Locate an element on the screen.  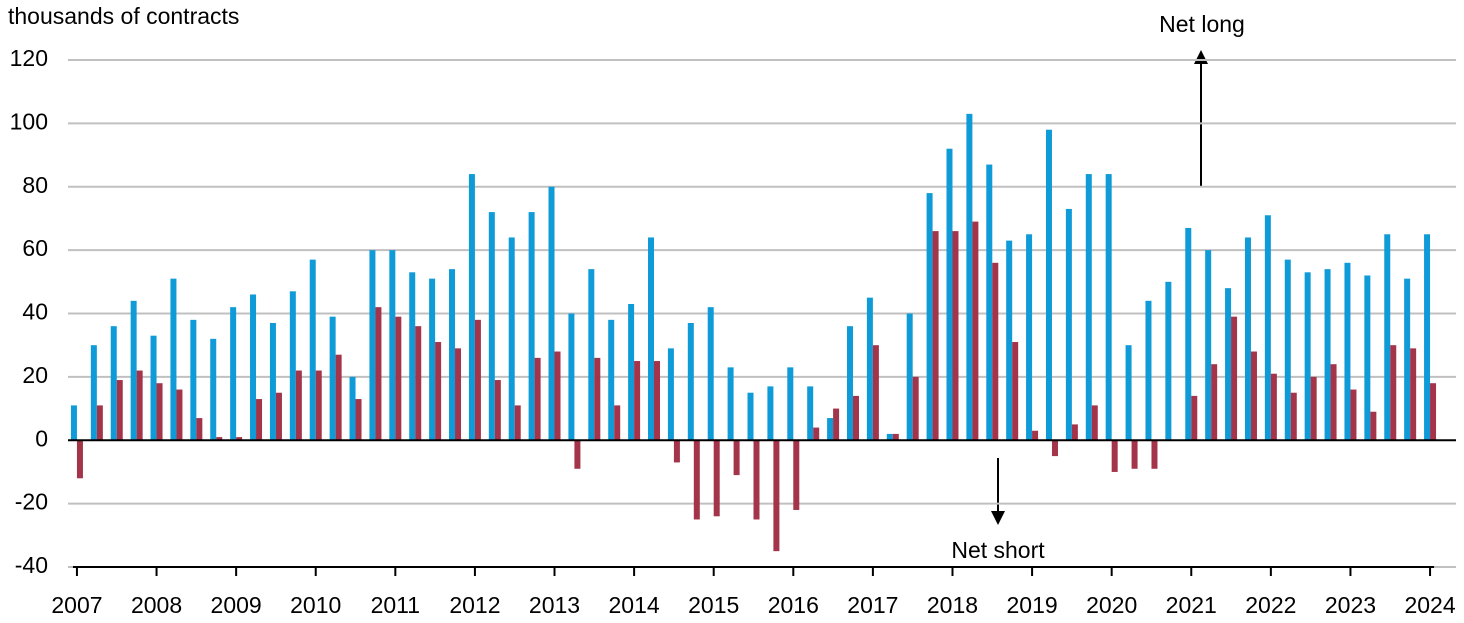
y-tick-label: 0 is located at coordinates (41, 438).